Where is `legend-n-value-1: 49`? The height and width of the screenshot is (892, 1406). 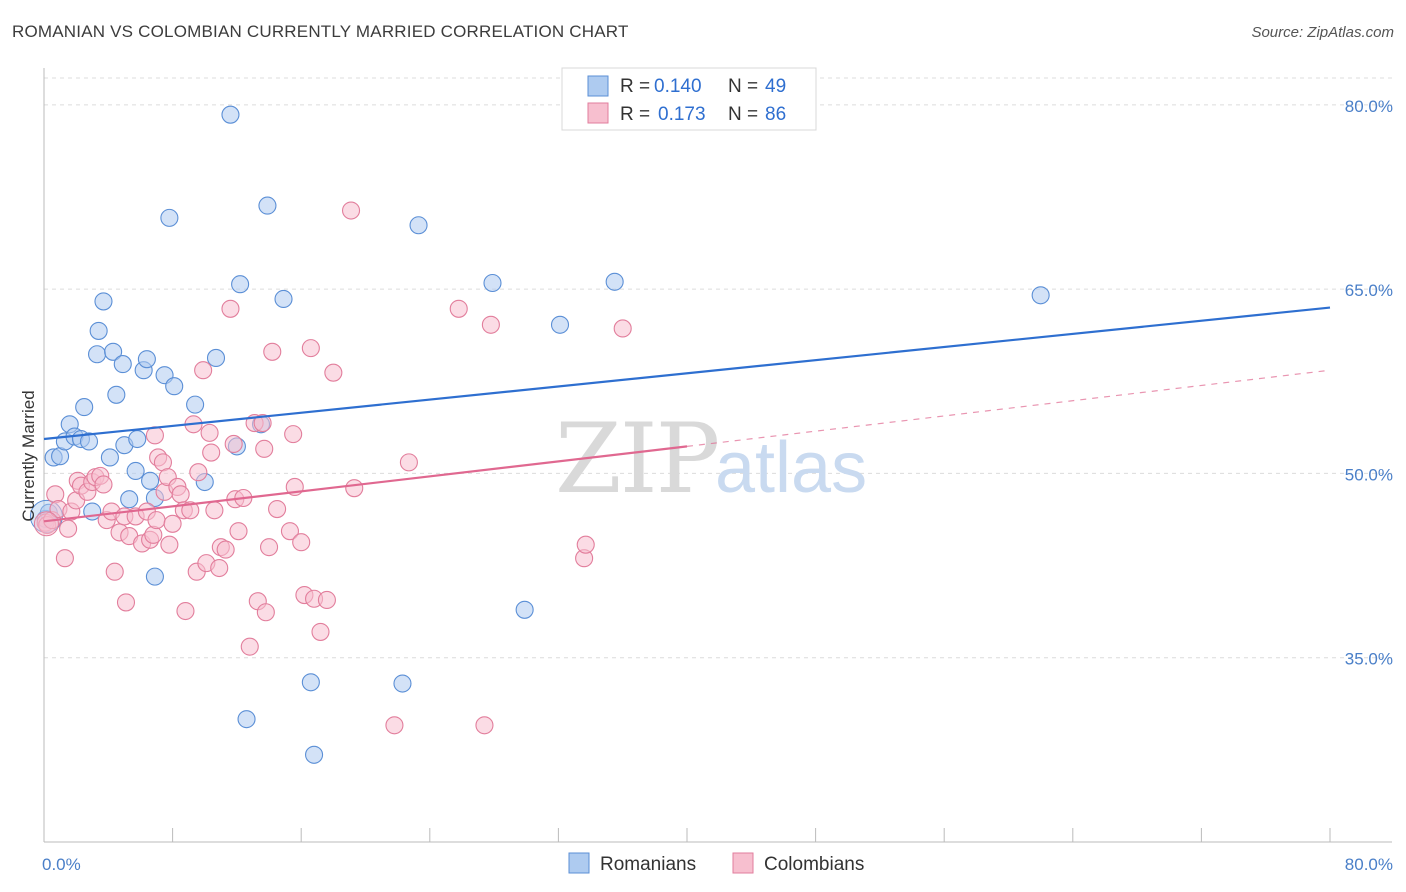
legend-n-value-1: 49 is located at coordinates (775, 86).